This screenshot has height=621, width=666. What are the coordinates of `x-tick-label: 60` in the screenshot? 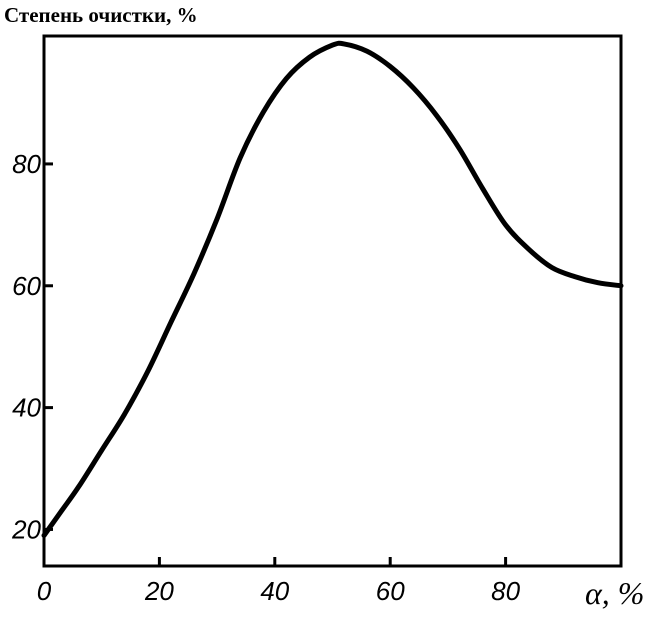 It's located at (390, 591).